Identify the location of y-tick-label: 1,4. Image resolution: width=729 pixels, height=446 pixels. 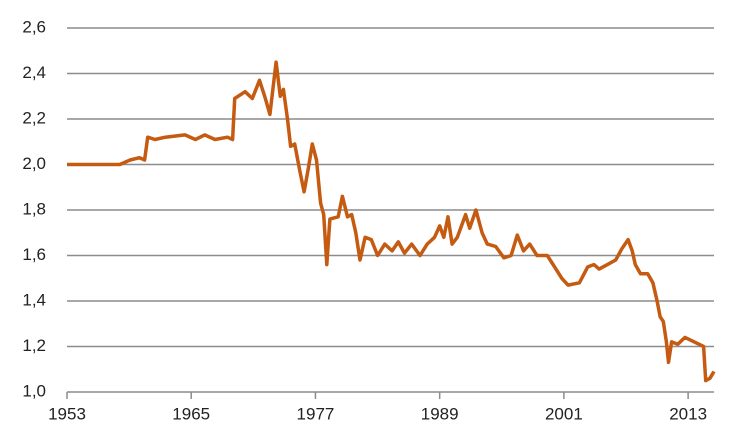
(34, 299).